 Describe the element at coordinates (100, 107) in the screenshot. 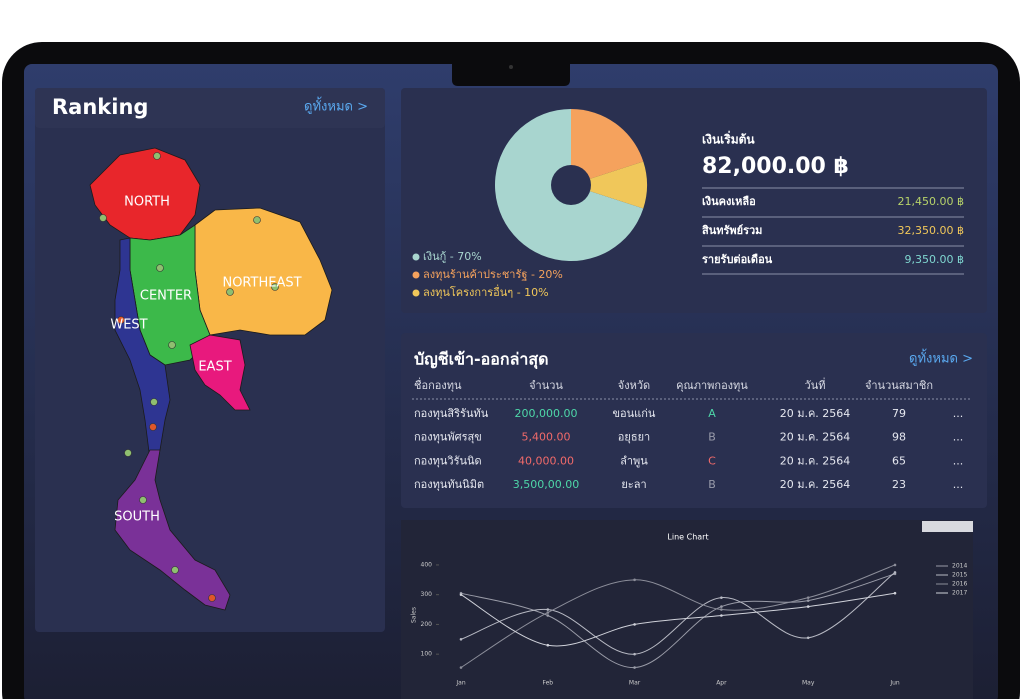

I see `ranking-title: Ranking` at that location.